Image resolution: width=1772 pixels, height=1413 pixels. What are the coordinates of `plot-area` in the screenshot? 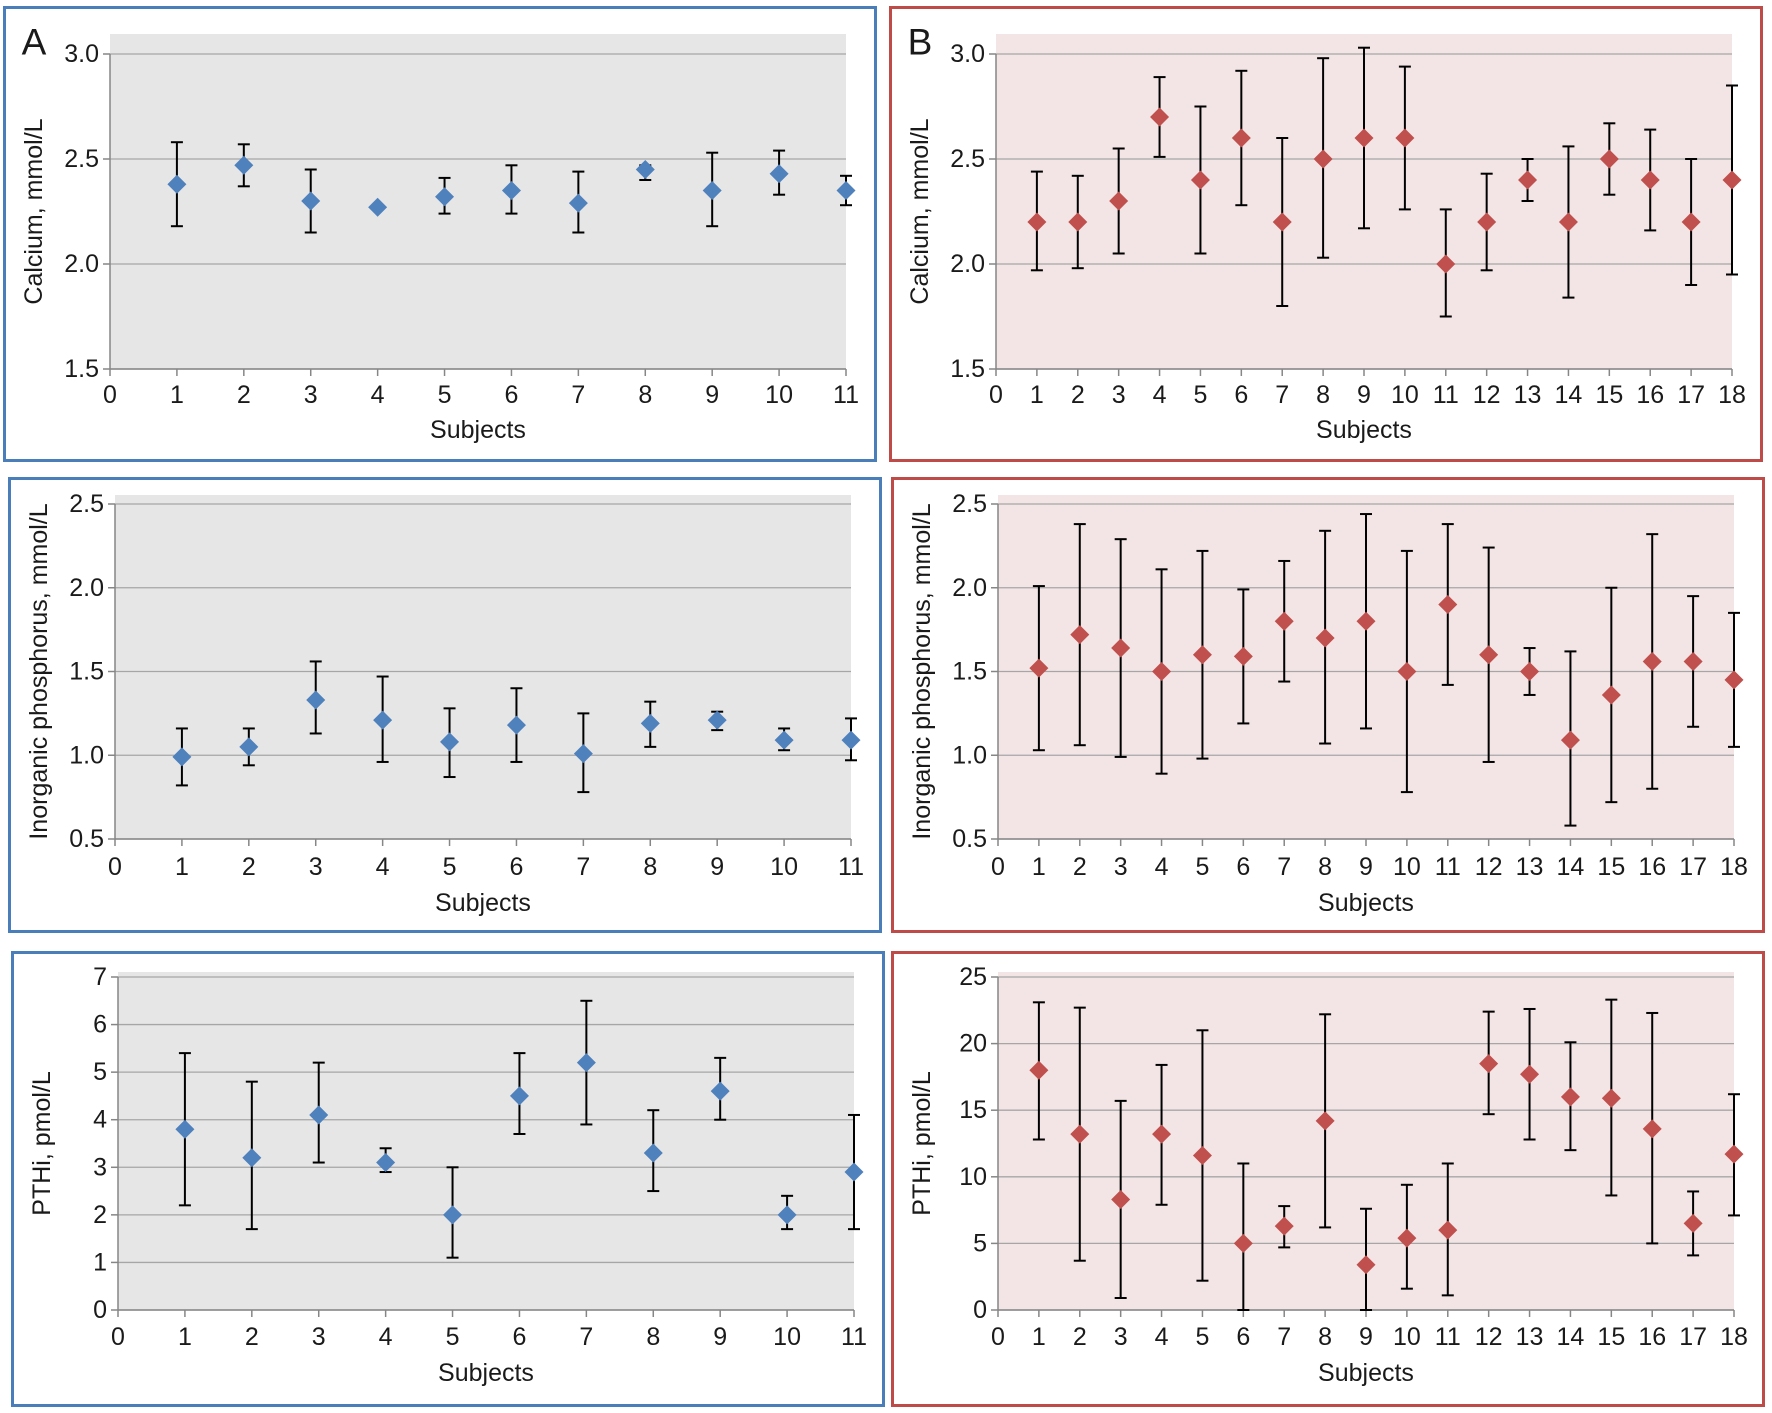 It's located at (483, 667).